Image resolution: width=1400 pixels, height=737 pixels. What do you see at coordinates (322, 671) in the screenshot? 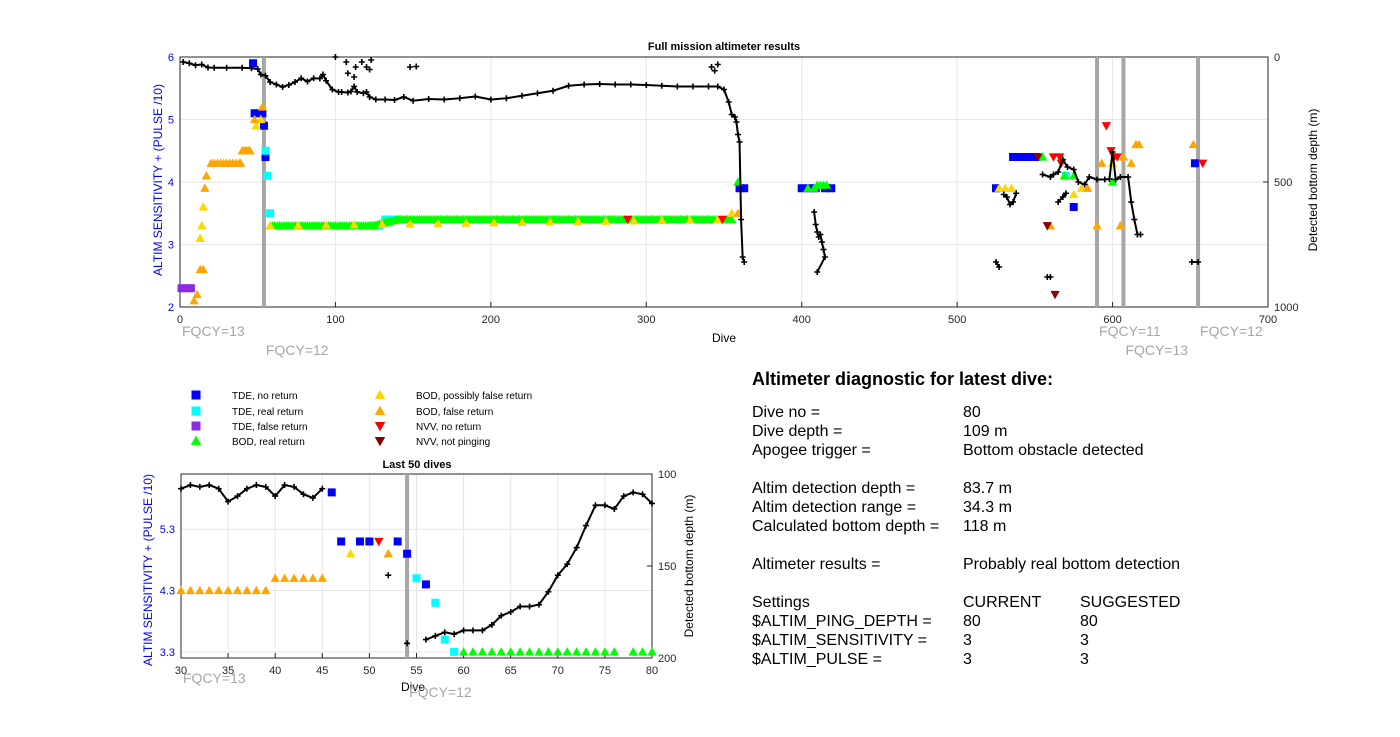
I see `x-tick-label: 45` at bounding box center [322, 671].